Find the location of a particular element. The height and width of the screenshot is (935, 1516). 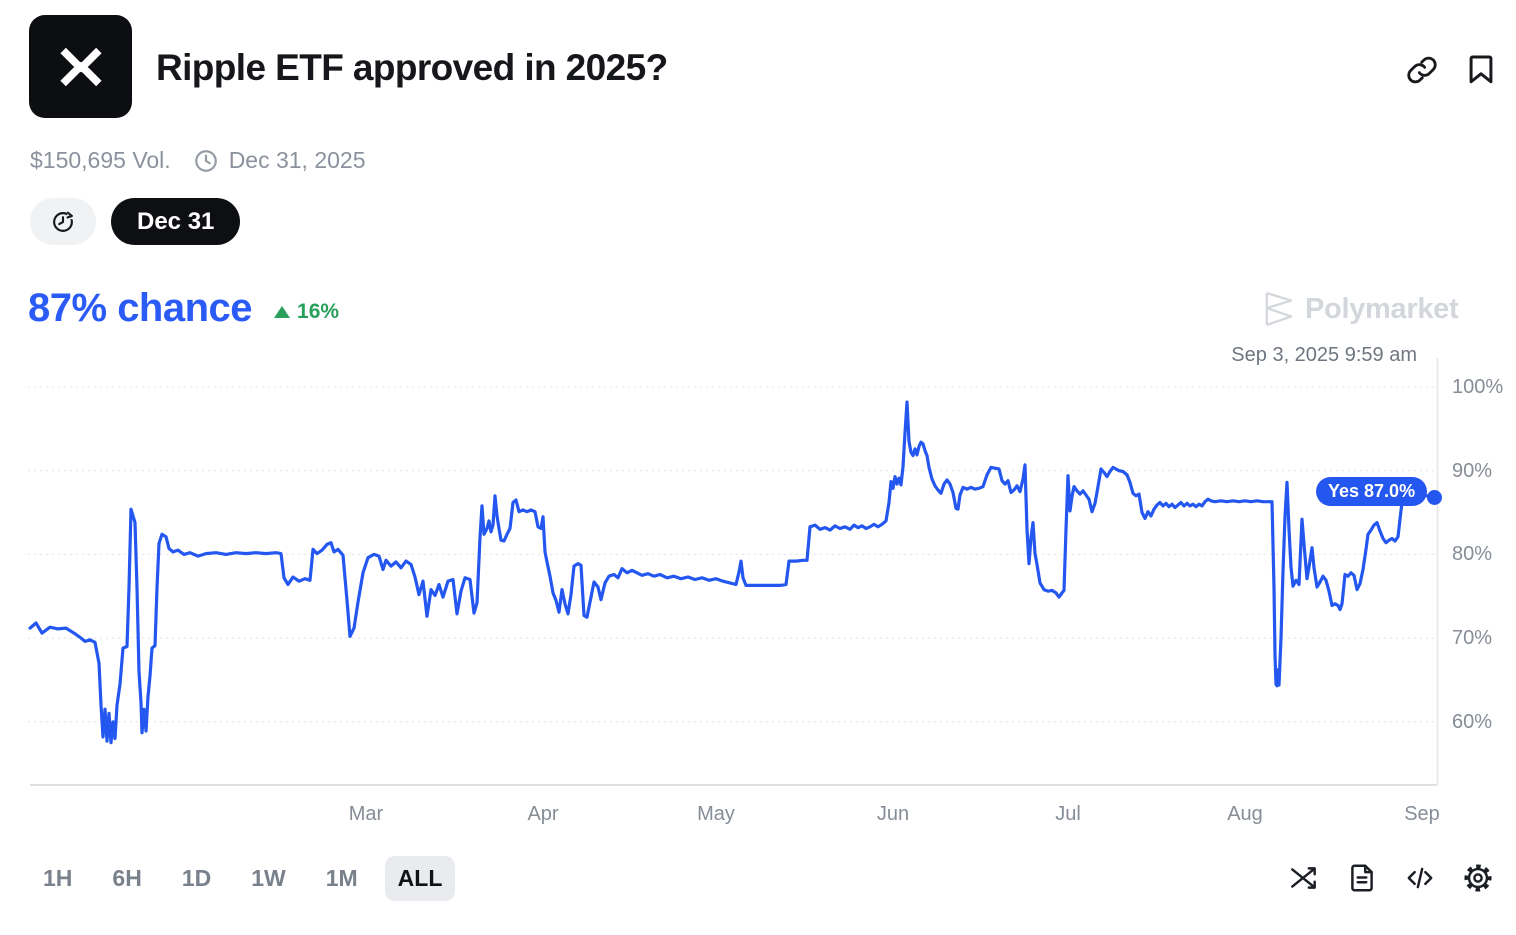

settings-gear-icon is located at coordinates (1478, 878).